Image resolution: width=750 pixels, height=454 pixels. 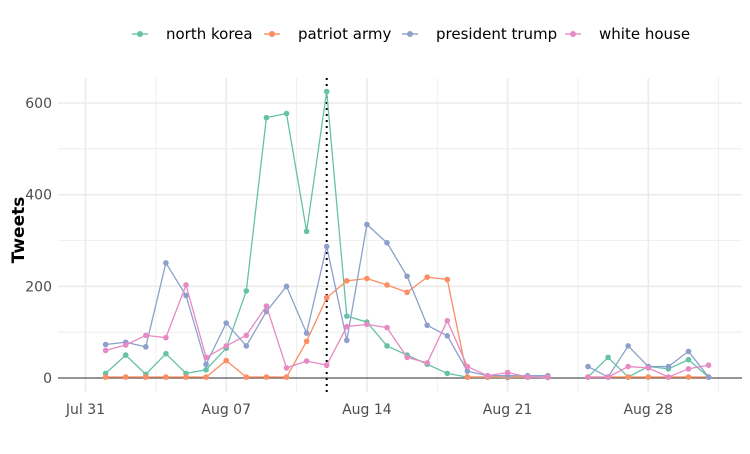 What do you see at coordinates (85, 410) in the screenshot?
I see `x-tick-label: Jul 31` at bounding box center [85, 410].